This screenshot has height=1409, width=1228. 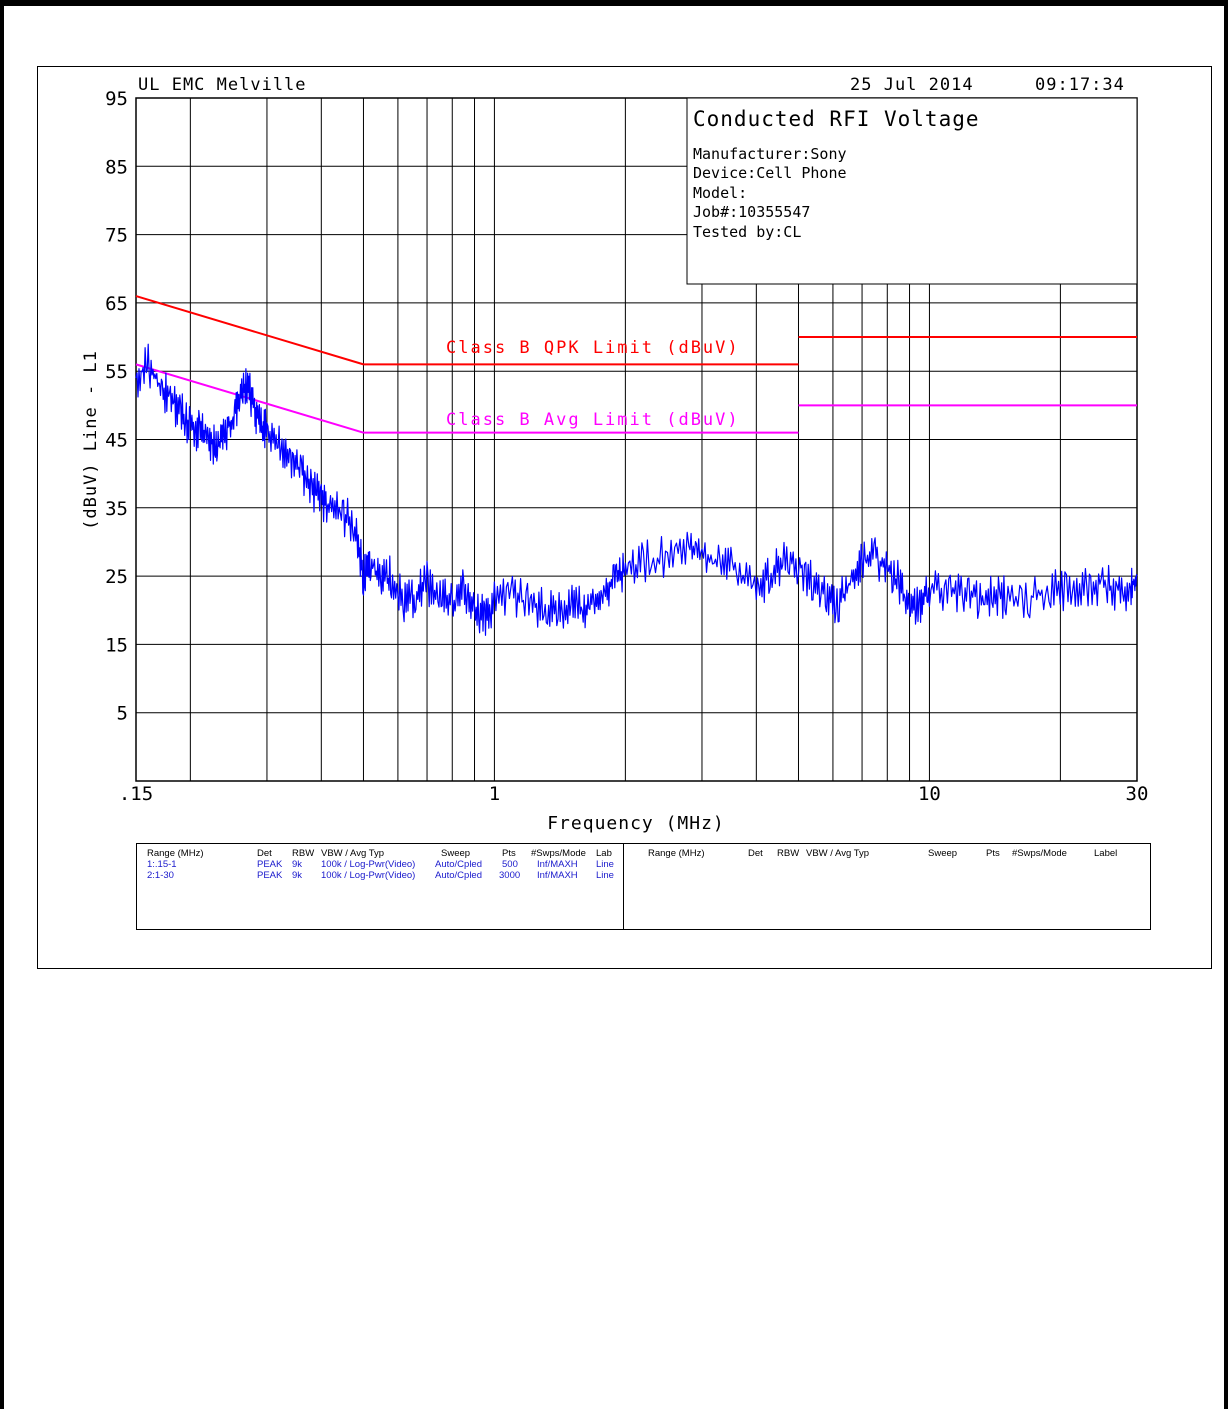 I want to click on report-time: 09:17:34, so click(x=1080, y=85).